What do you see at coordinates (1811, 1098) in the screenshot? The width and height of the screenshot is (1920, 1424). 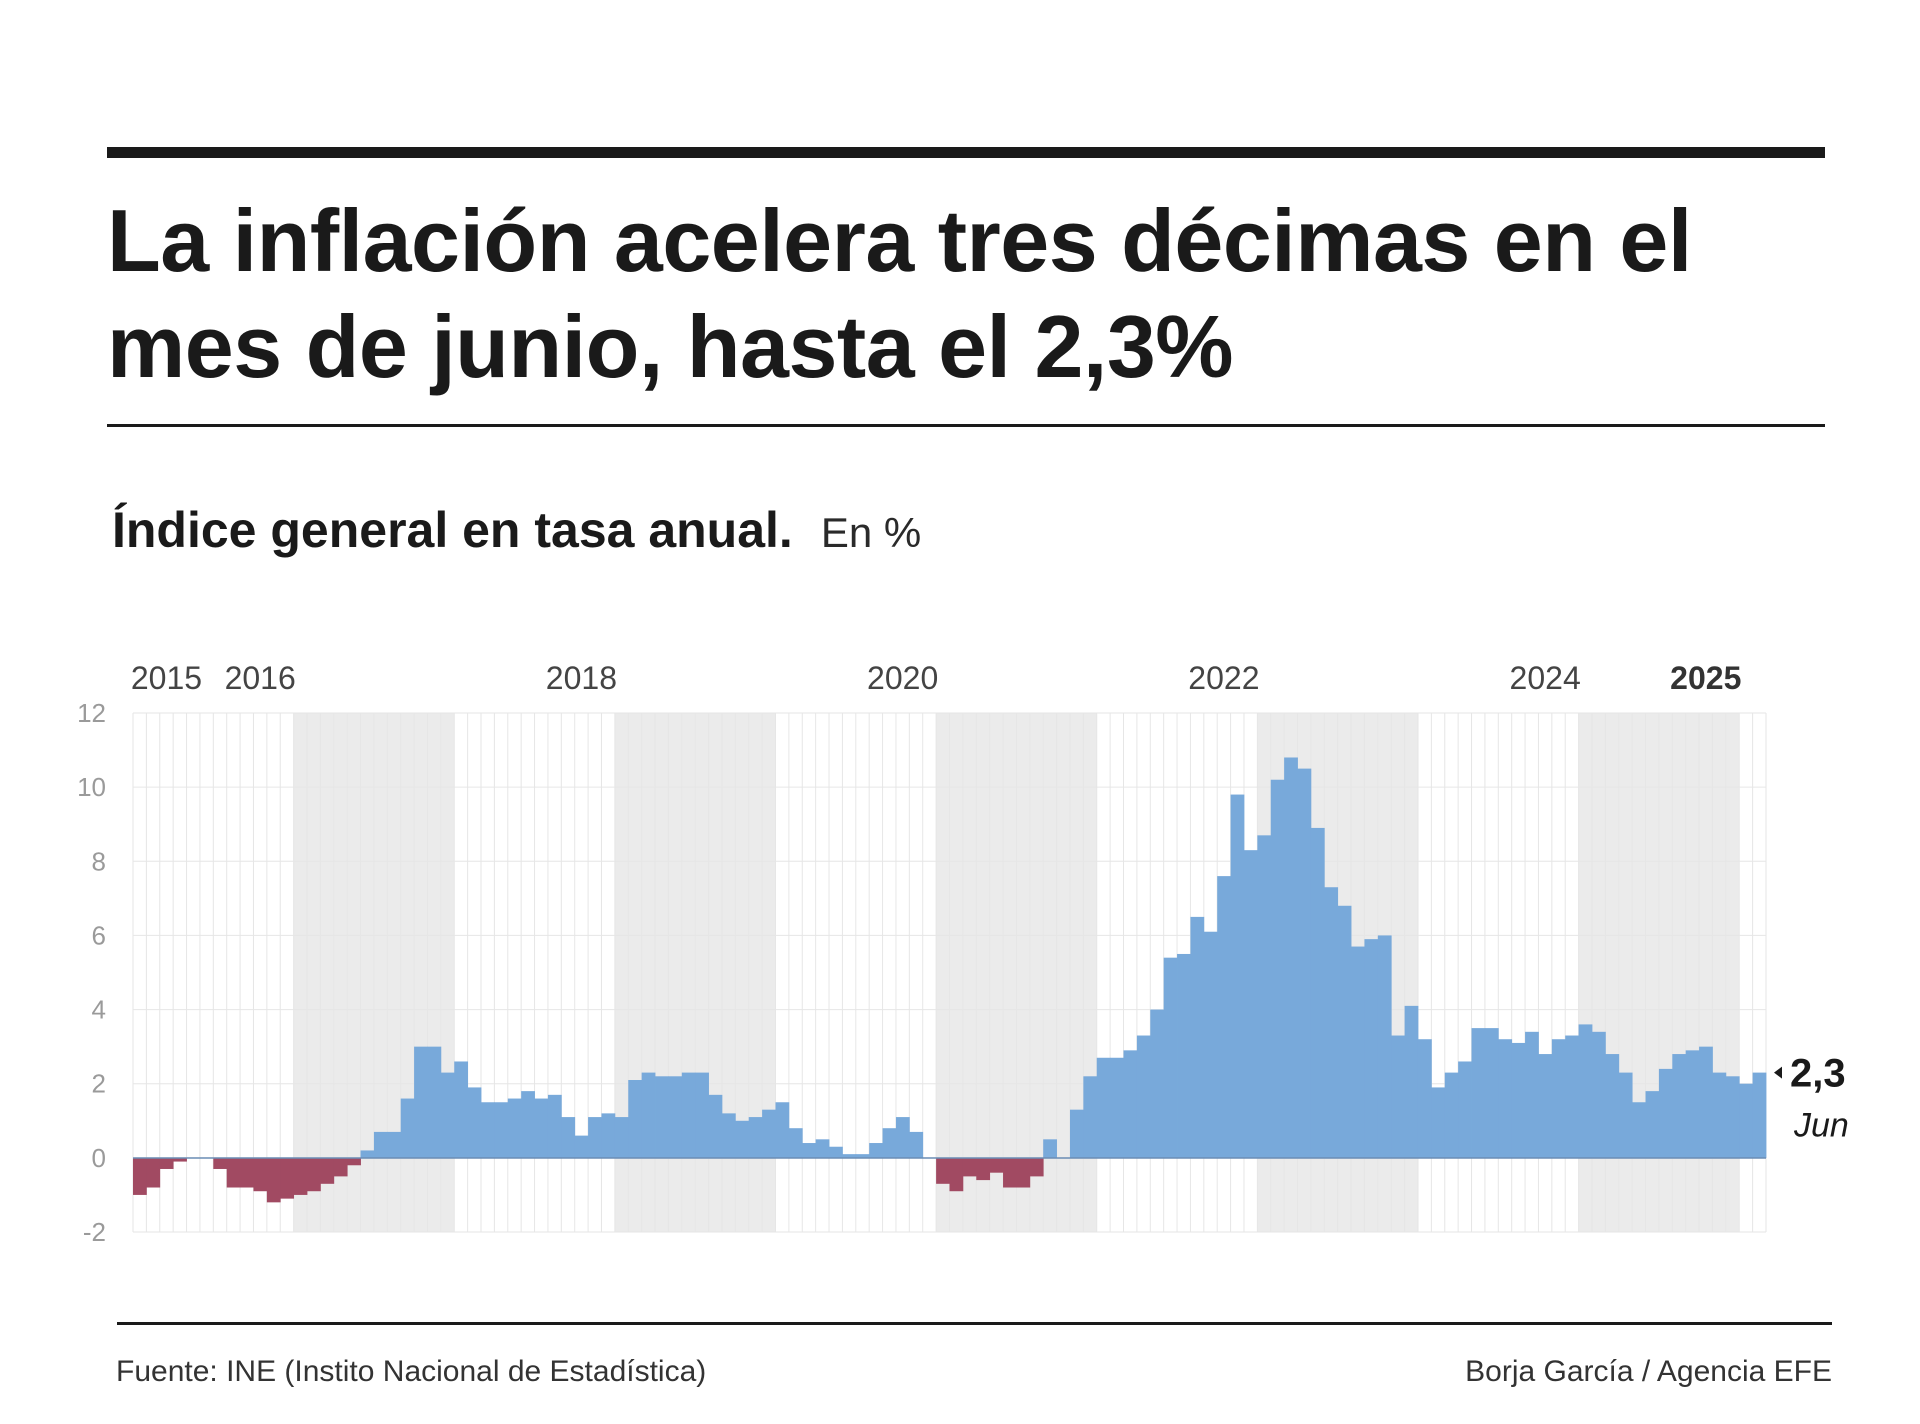 I see `last-value-annotation: 2,3 Jun` at bounding box center [1811, 1098].